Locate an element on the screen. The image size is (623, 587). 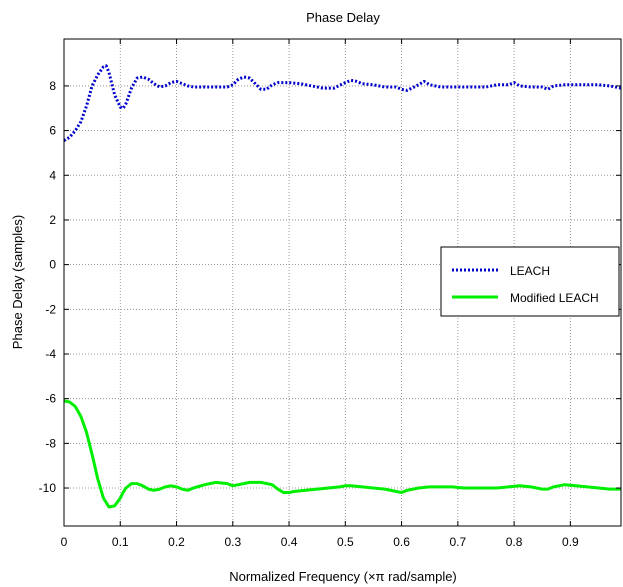
x-tick-label: 0.8 is located at coordinates (514, 542).